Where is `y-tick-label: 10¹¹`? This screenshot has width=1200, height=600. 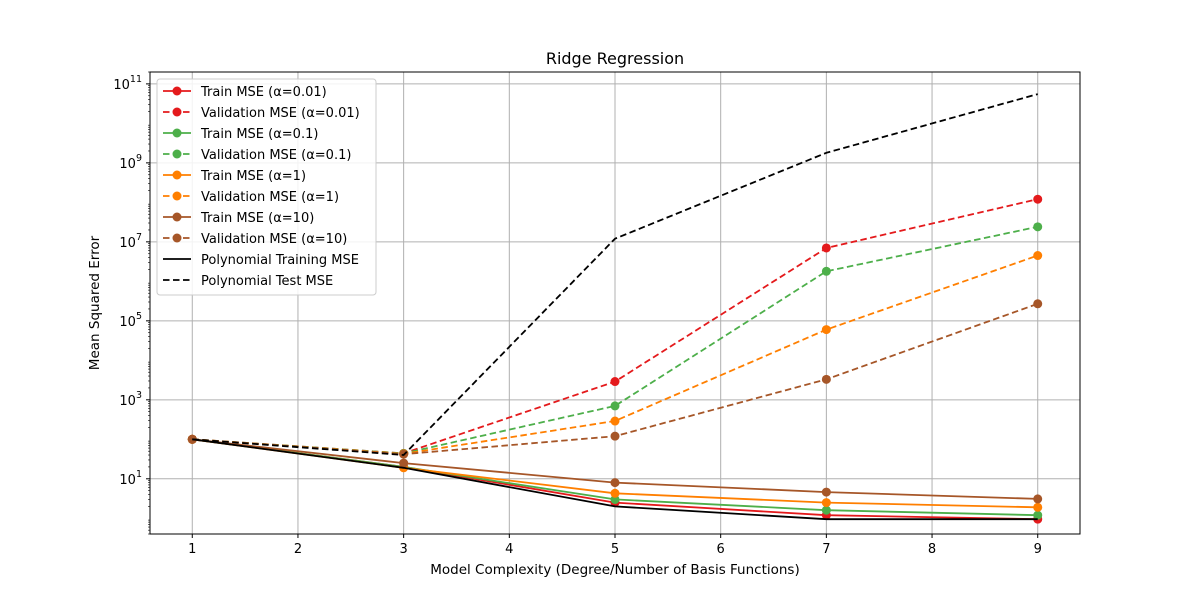
y-tick-label: 10¹¹ is located at coordinates (127, 83).